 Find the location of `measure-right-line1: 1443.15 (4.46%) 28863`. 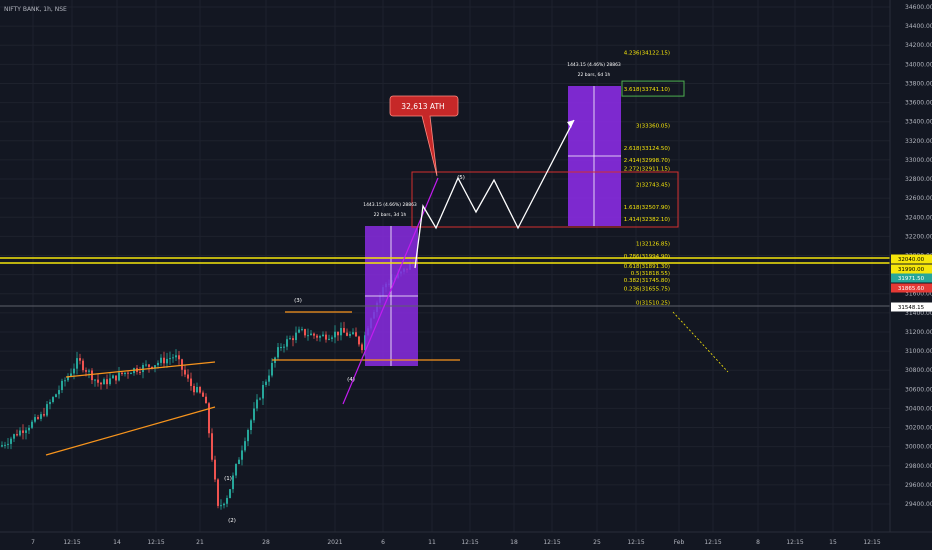

measure-right-line1: 1443.15 (4.46%) 28863 is located at coordinates (594, 65).